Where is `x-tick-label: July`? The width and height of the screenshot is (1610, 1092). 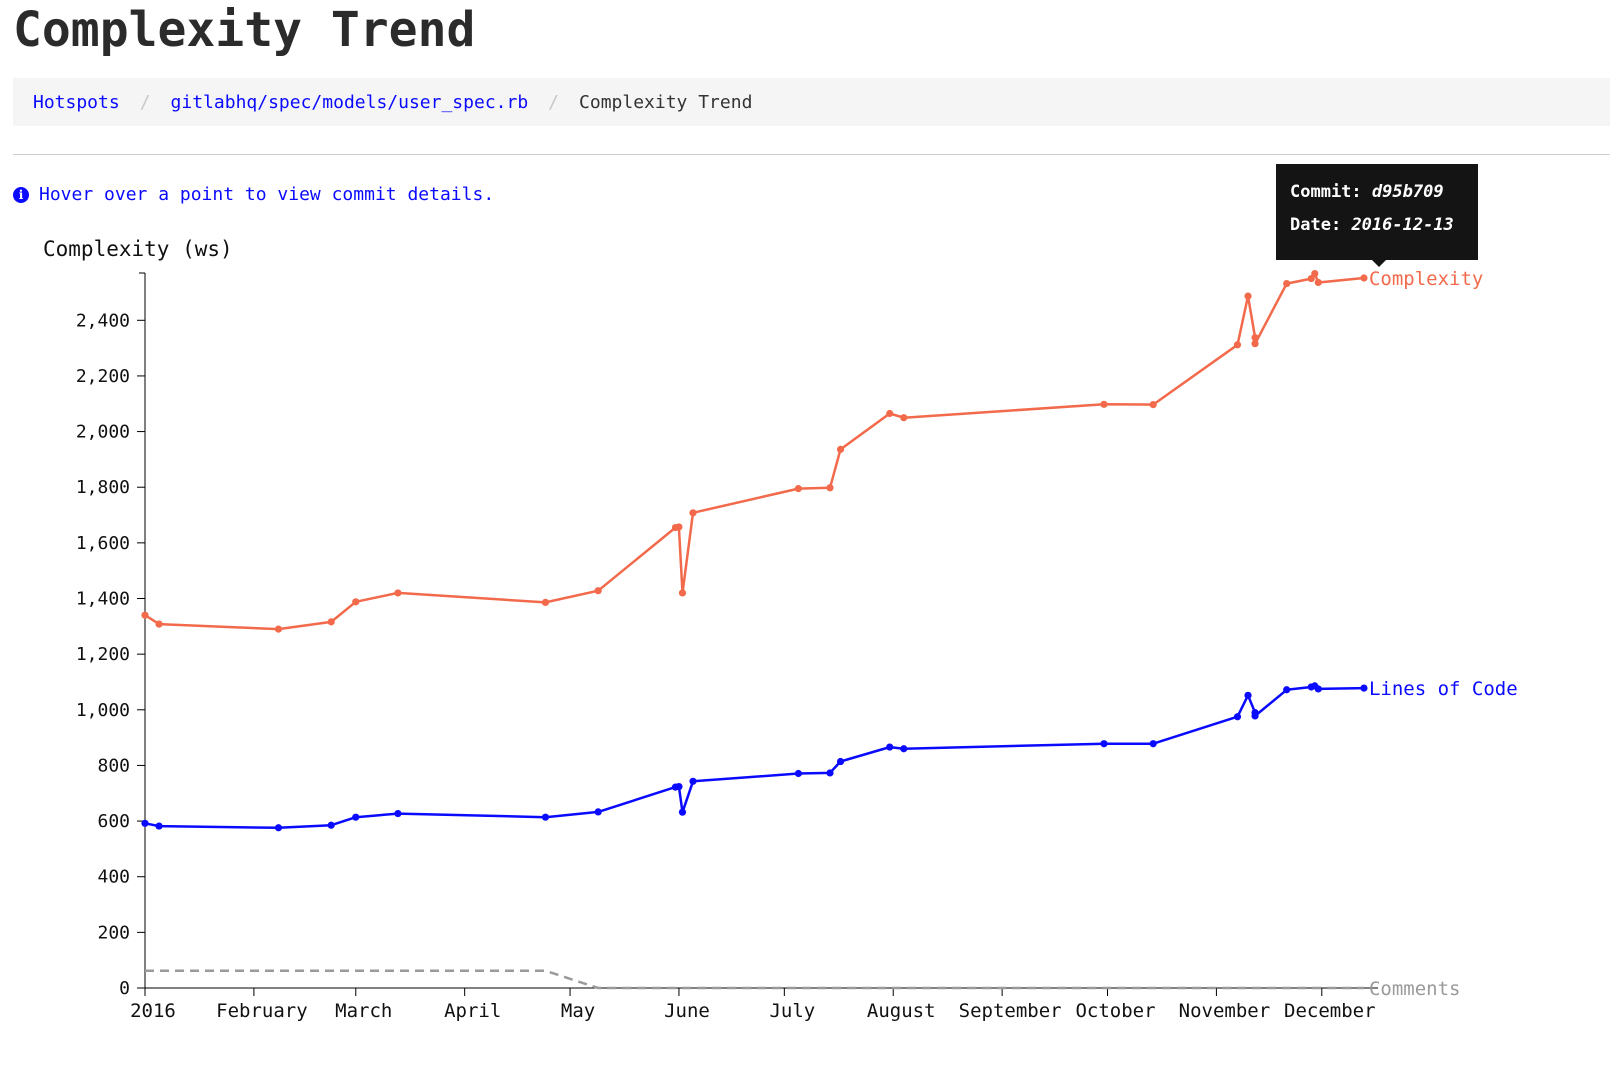
x-tick-label: July is located at coordinates (792, 1011).